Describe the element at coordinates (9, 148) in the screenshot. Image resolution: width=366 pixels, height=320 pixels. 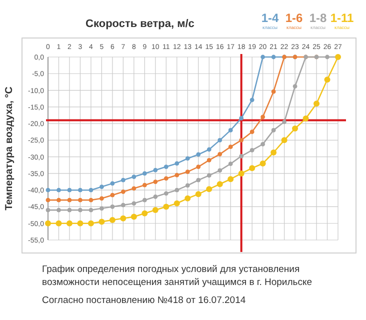
I see `y-axis-title: Температура воздуха, °С` at that location.